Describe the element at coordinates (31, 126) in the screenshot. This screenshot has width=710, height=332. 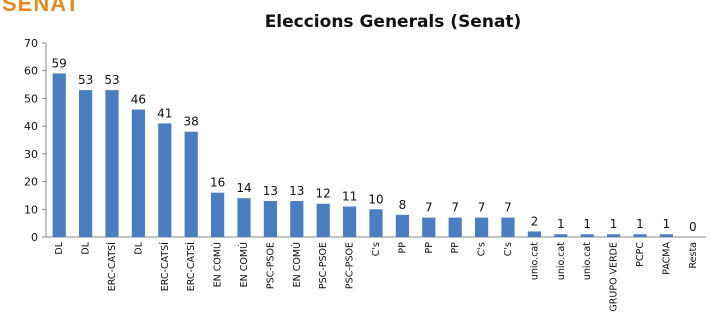
I see `y-tick-label: 40` at that location.